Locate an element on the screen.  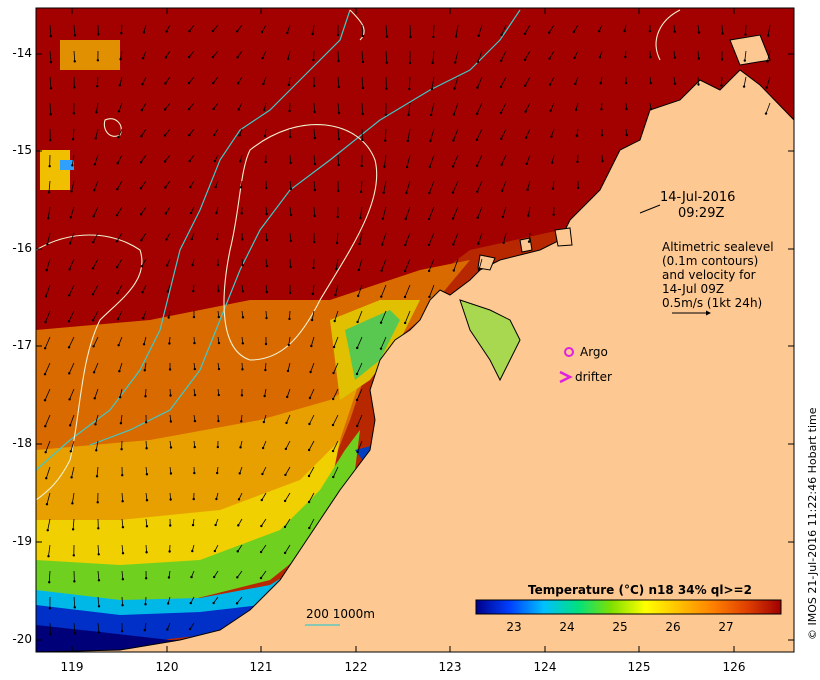
x-tick-label: 122 is located at coordinates (356, 667).